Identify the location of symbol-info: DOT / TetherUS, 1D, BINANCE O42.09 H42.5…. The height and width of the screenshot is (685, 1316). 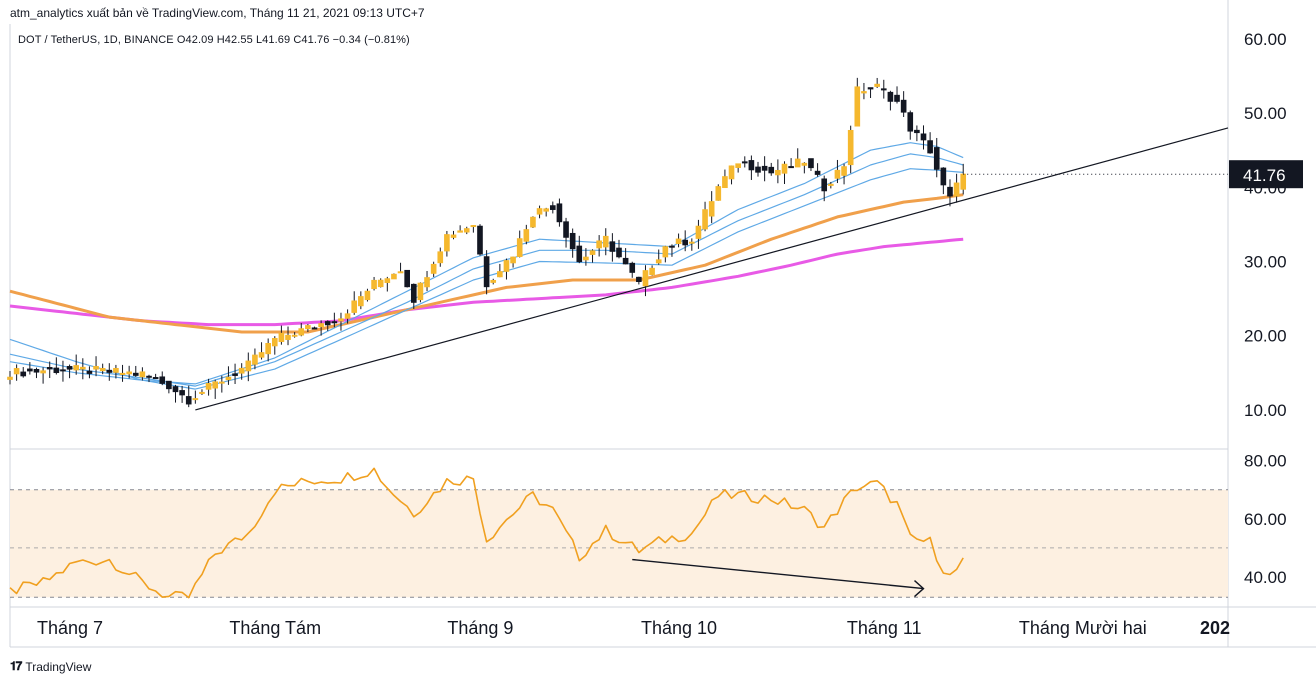
(214, 40).